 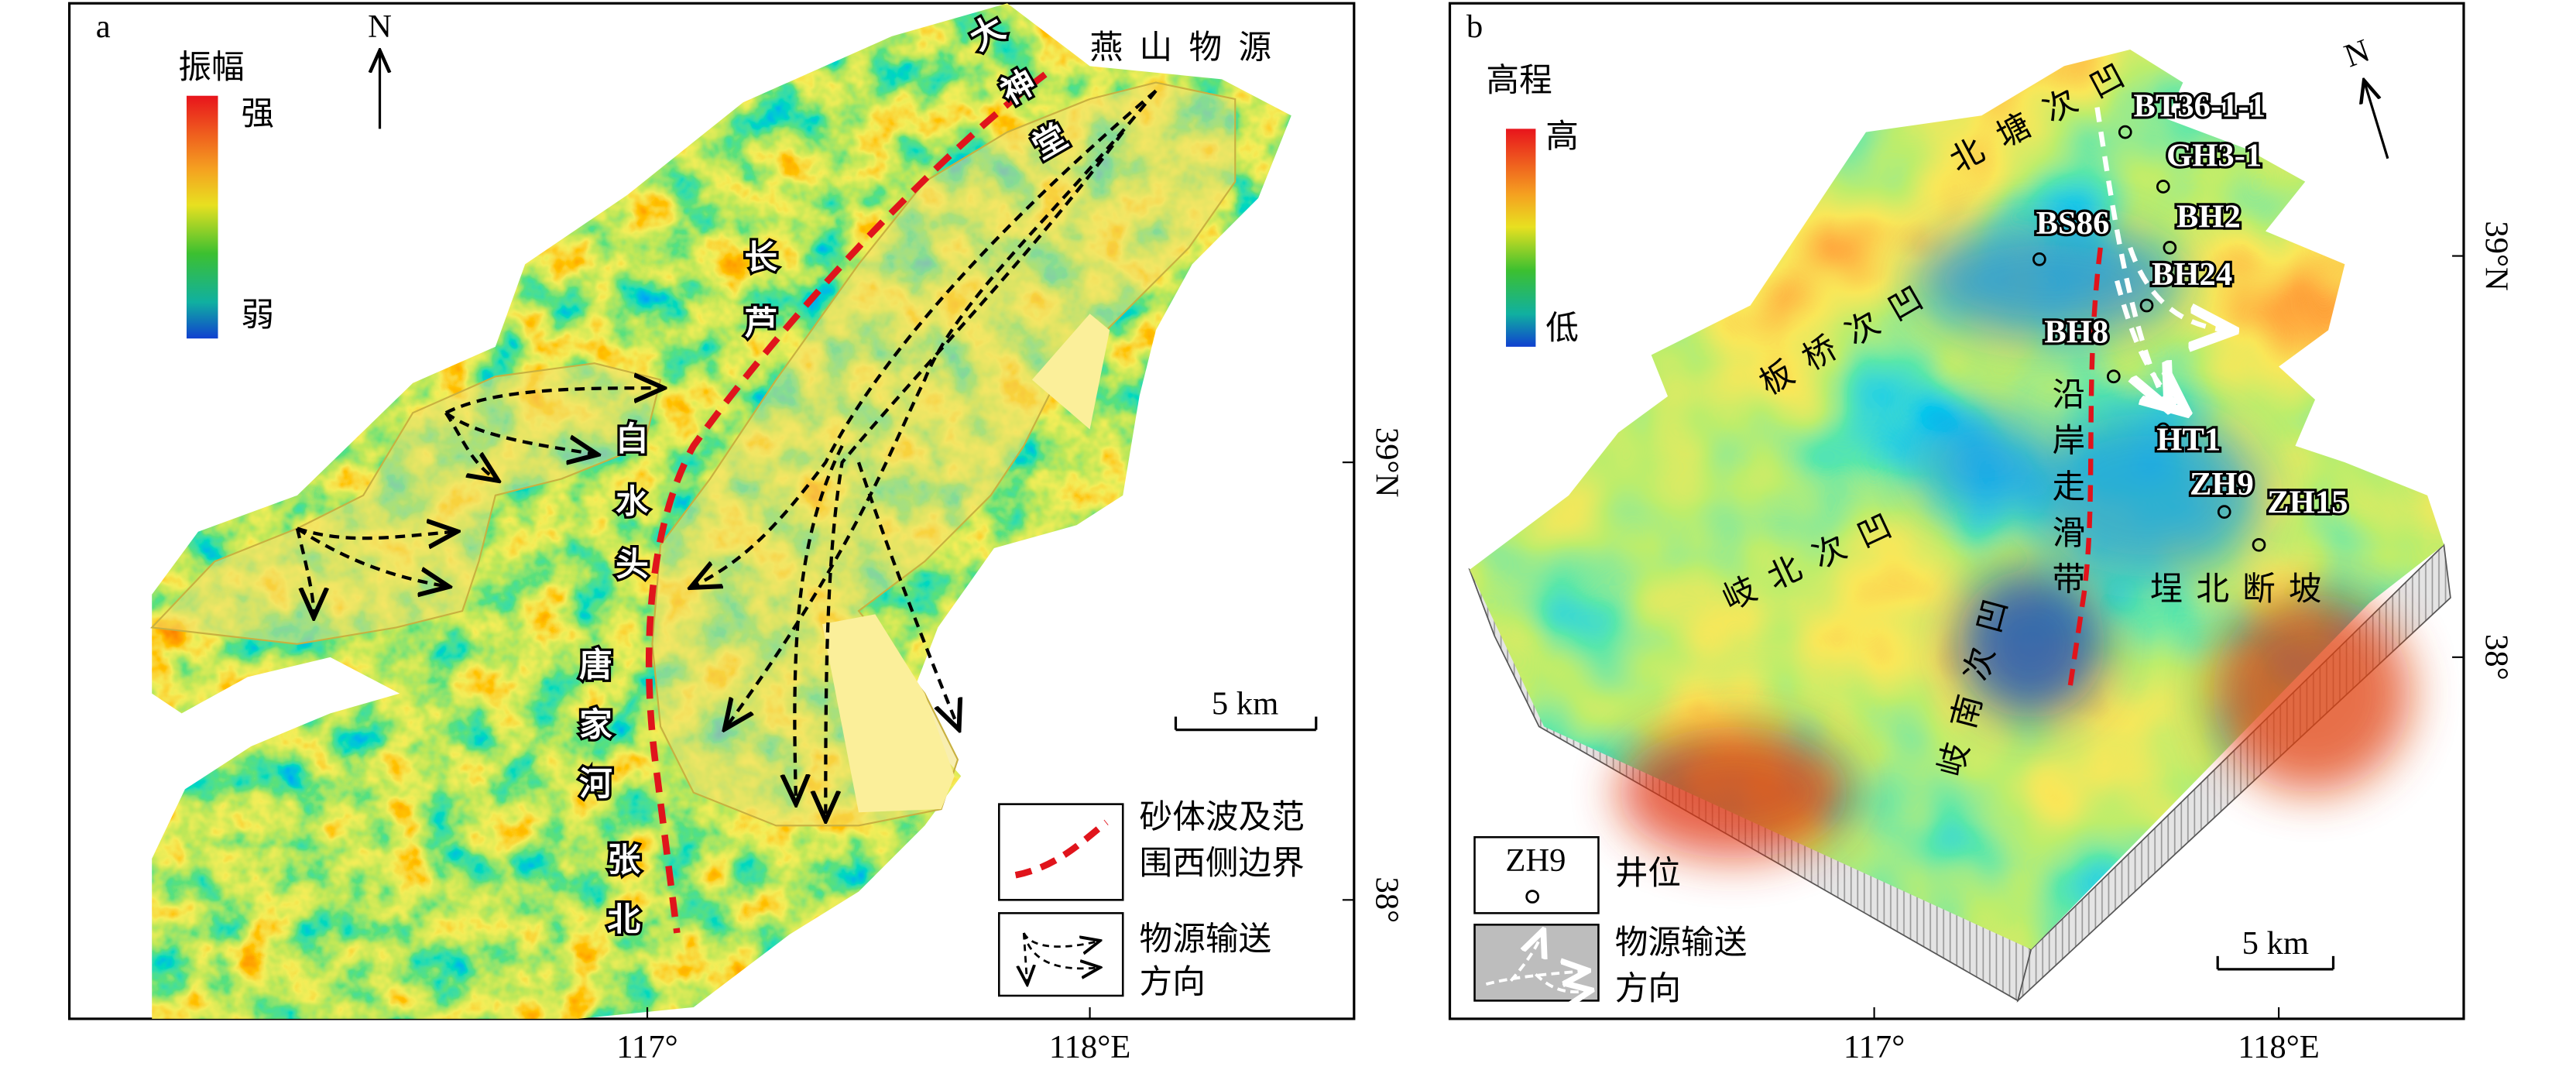 I want to click on well-label: BH8, so click(x=2076, y=332).